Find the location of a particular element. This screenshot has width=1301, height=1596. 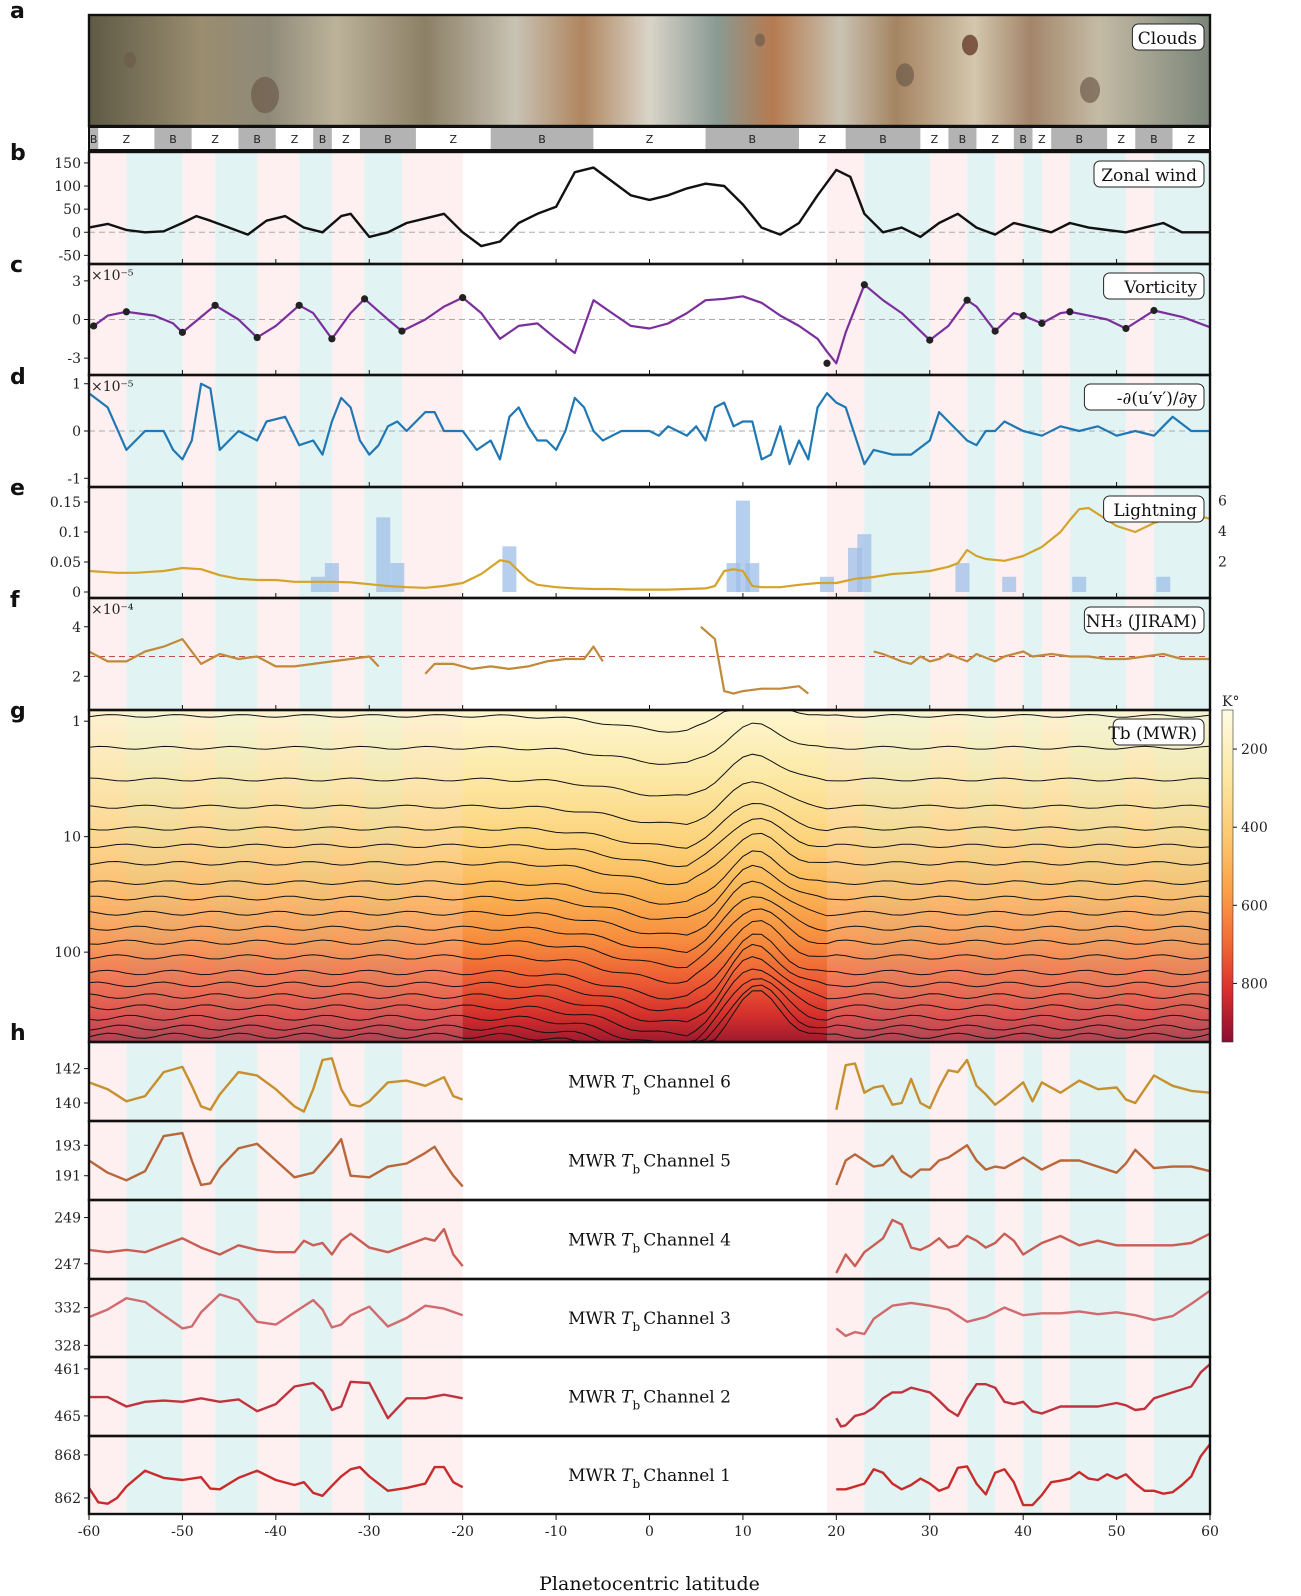

vorticity-y-tick: -3 is located at coordinates (74, 359).